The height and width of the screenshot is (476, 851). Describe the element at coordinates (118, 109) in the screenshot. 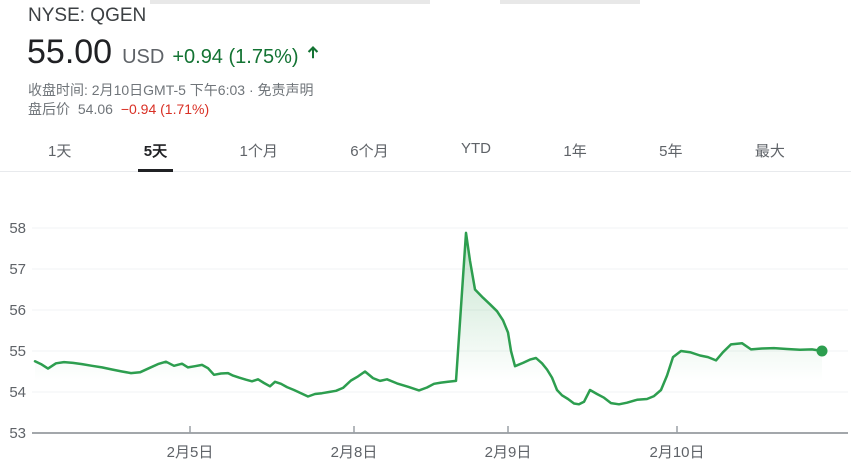

I see `after-hours-row: 盘后价 54.06 −0.94 (1.71%)` at that location.